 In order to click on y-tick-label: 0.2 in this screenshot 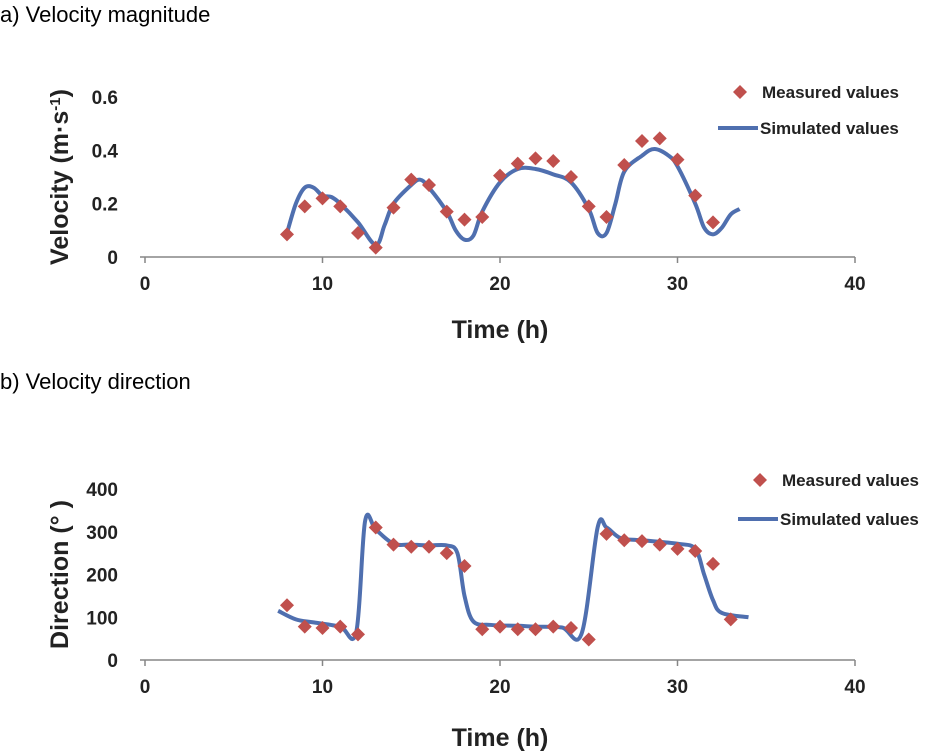, I will do `click(105, 205)`.